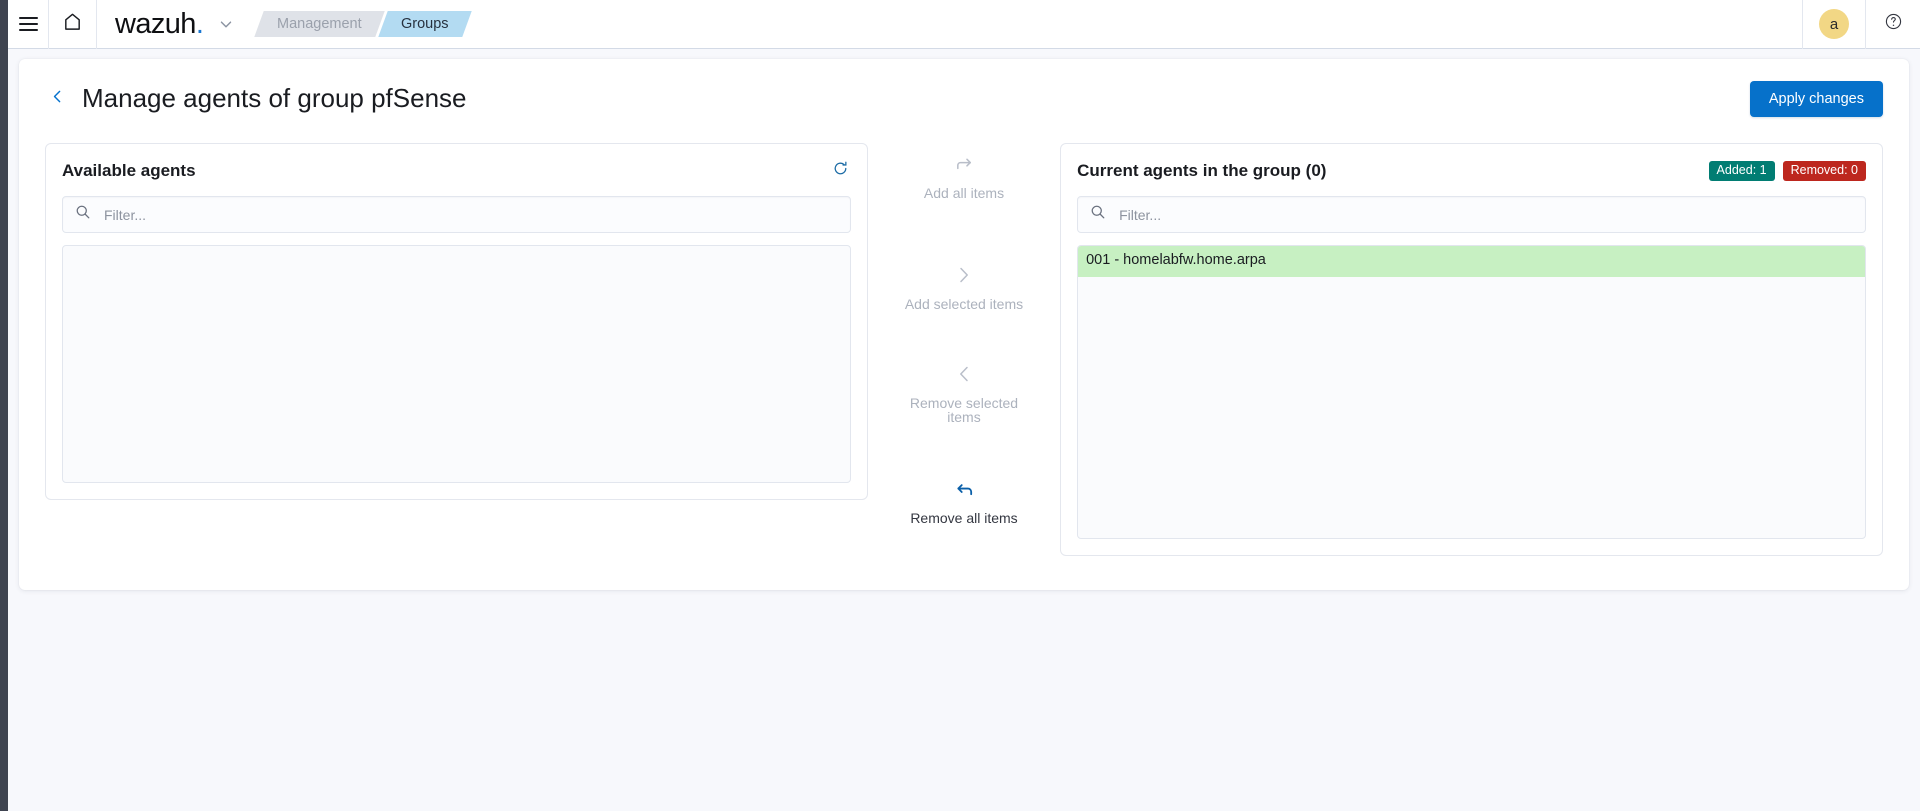 The width and height of the screenshot is (1920, 811). I want to click on arrow-forward-icon, so click(964, 164).